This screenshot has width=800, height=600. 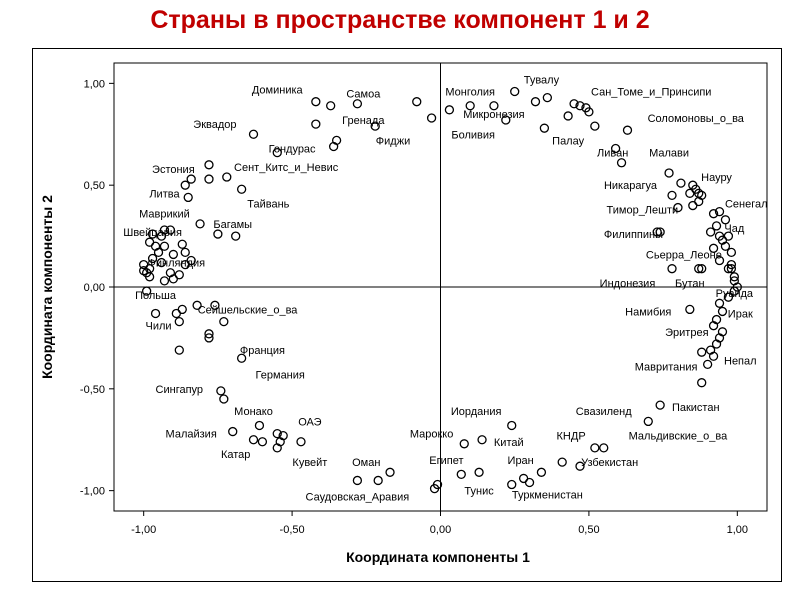 What do you see at coordinates (400, 20) in the screenshot?
I see `page-title: Страны в пространстве компонент 1 и 2` at bounding box center [400, 20].